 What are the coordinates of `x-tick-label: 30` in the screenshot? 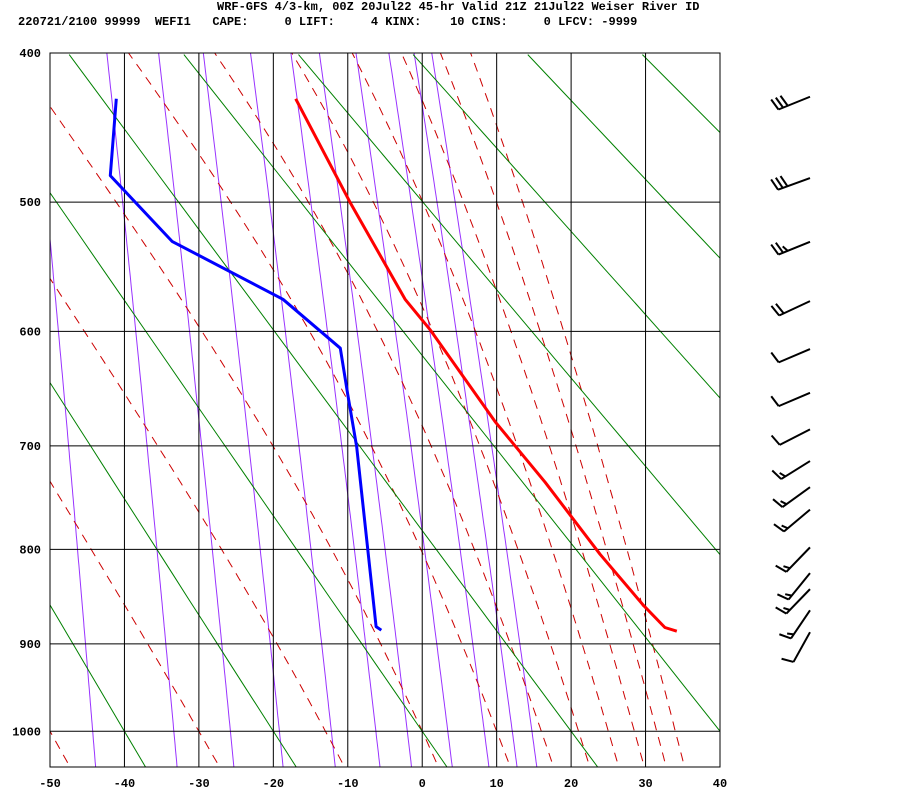 It's located at (645, 784).